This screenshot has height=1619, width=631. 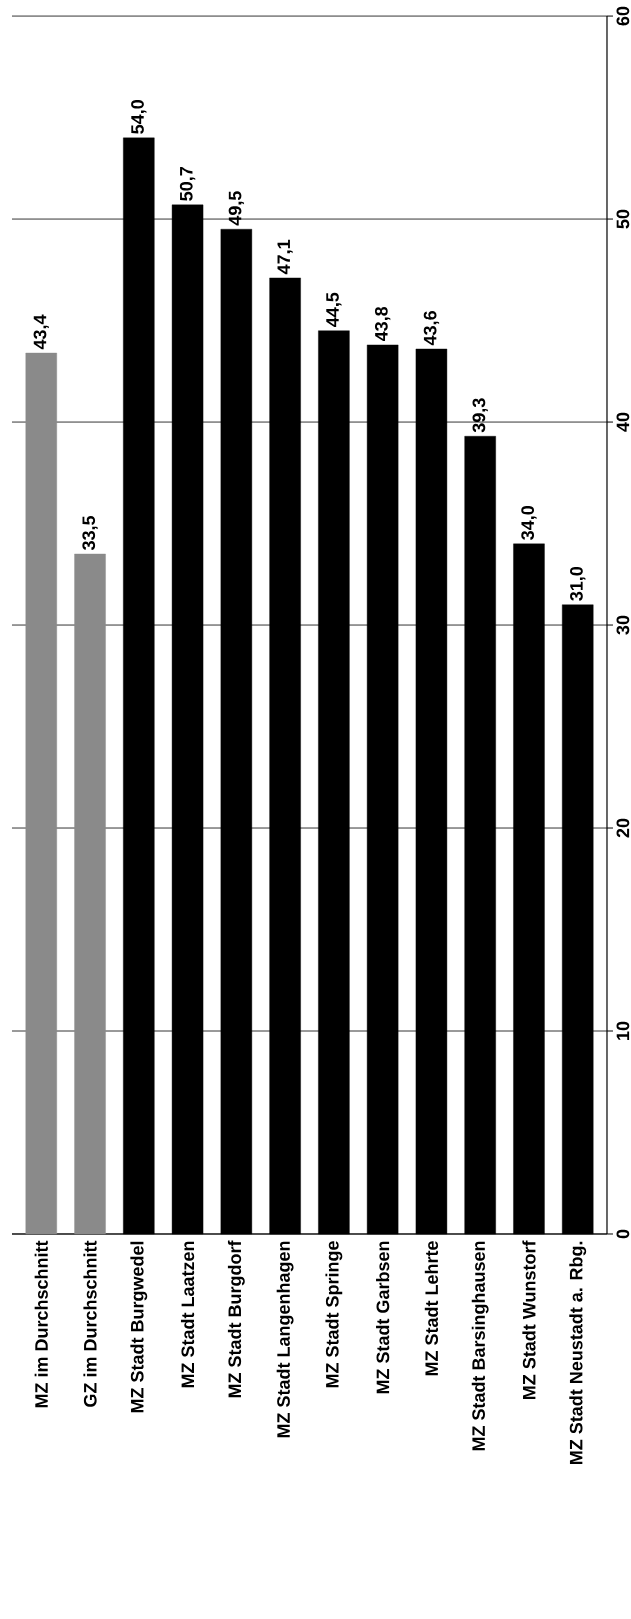 What do you see at coordinates (41, 332) in the screenshot?
I see `data-label: 43,4` at bounding box center [41, 332].